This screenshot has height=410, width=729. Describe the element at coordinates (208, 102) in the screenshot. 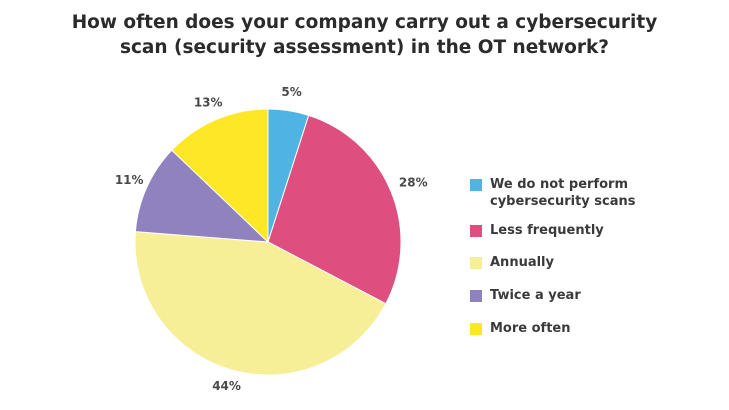

I see `slice-value-label: 13%` at that location.